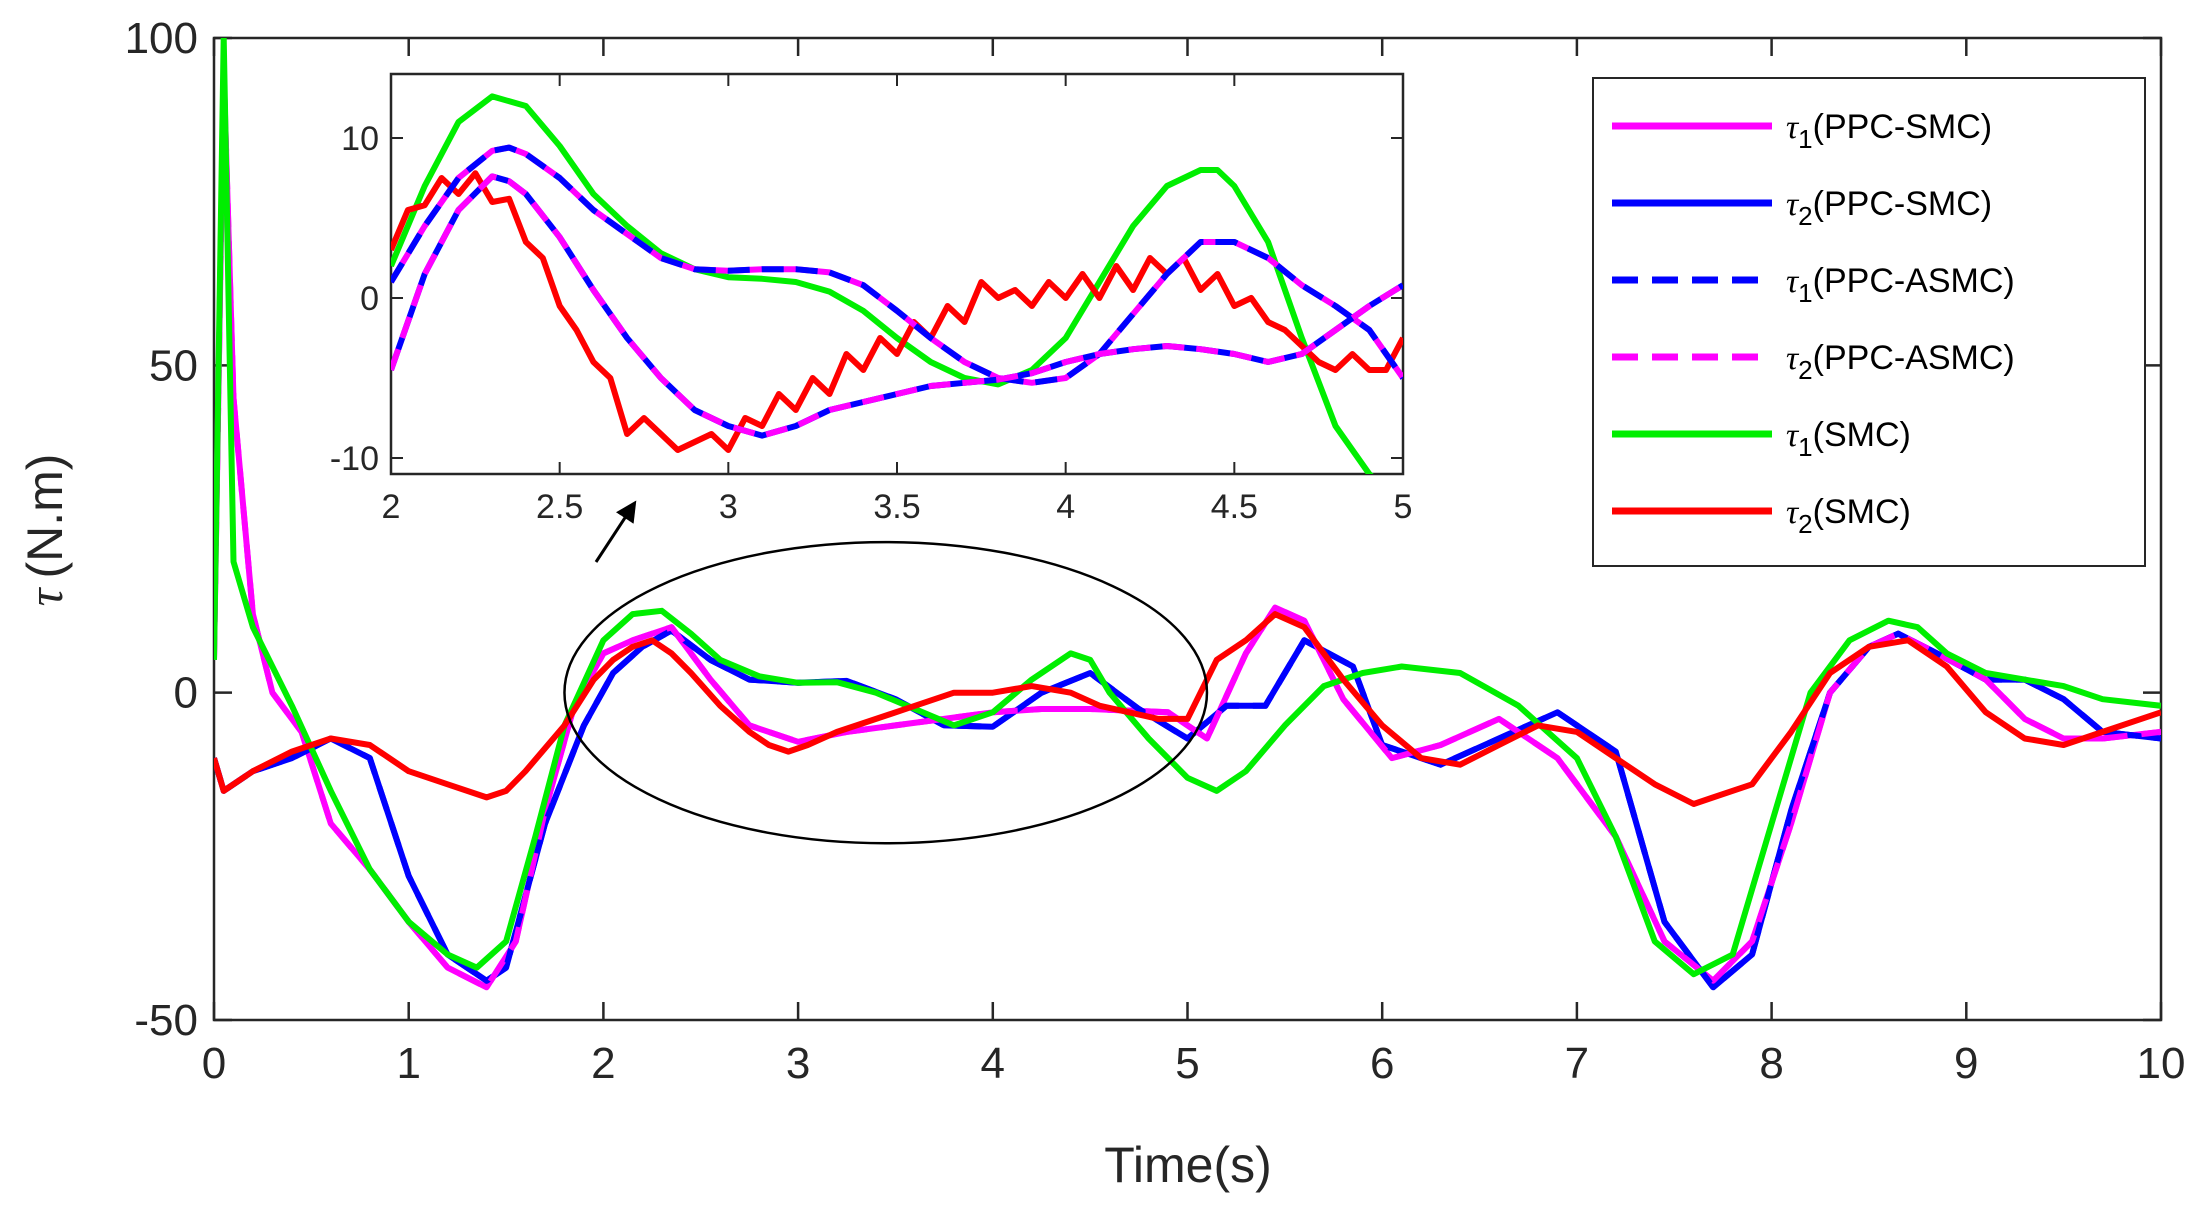 The width and height of the screenshot is (2204, 1213). I want to click on y-axis-label: τ (N.m), so click(45, 530).